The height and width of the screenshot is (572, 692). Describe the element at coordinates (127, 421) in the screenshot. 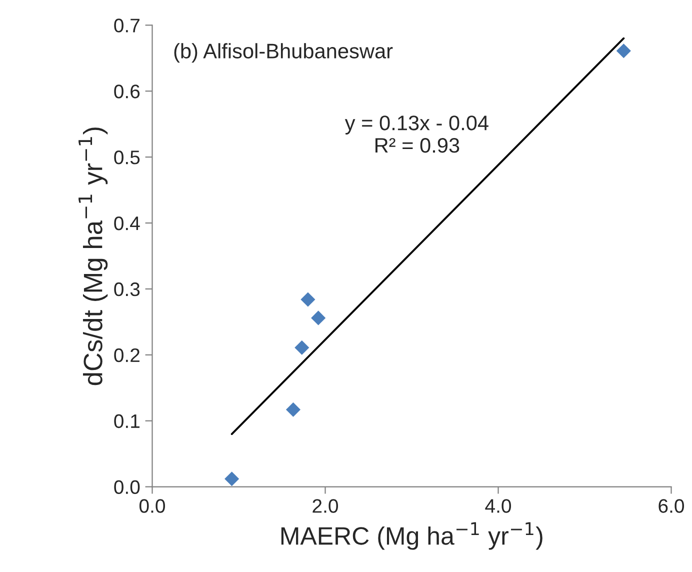

I see `y-tick-label: 0.1` at that location.